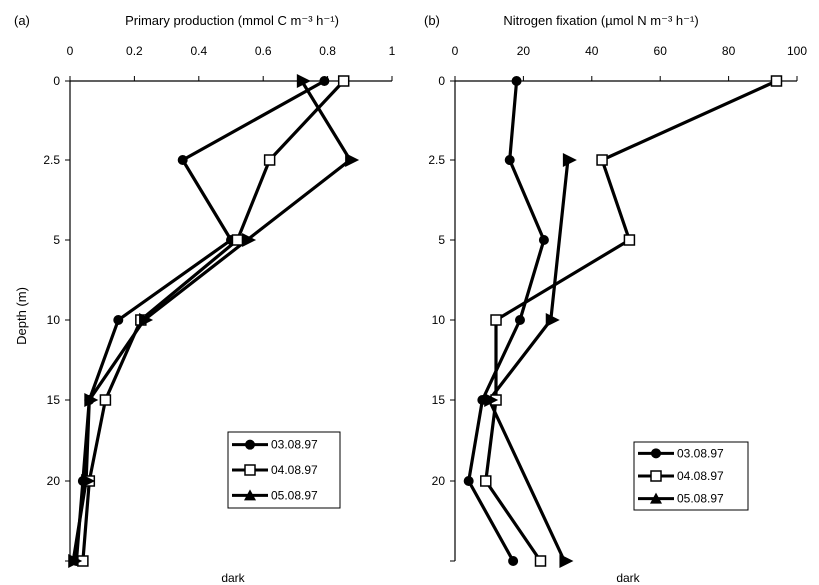 The width and height of the screenshot is (819, 585). I want to click on x-tick-label: 40, so click(592, 51).